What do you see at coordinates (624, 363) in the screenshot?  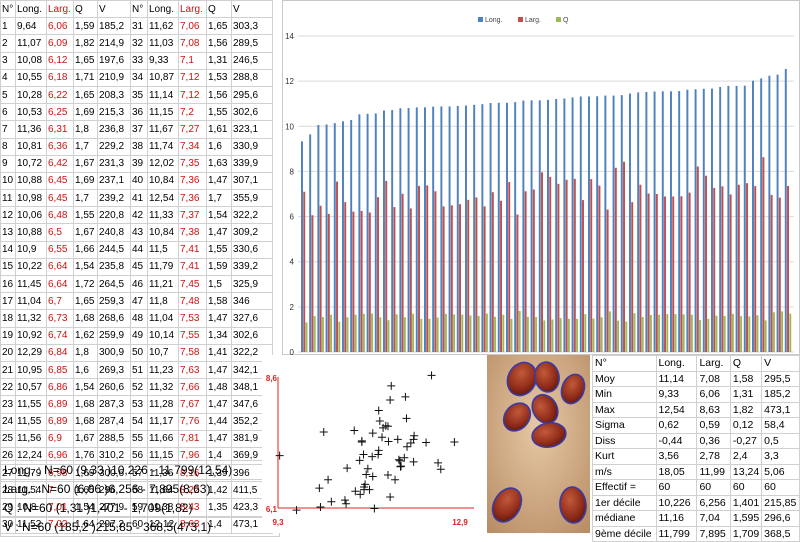 I see `stats-column-header: N°` at bounding box center [624, 363].